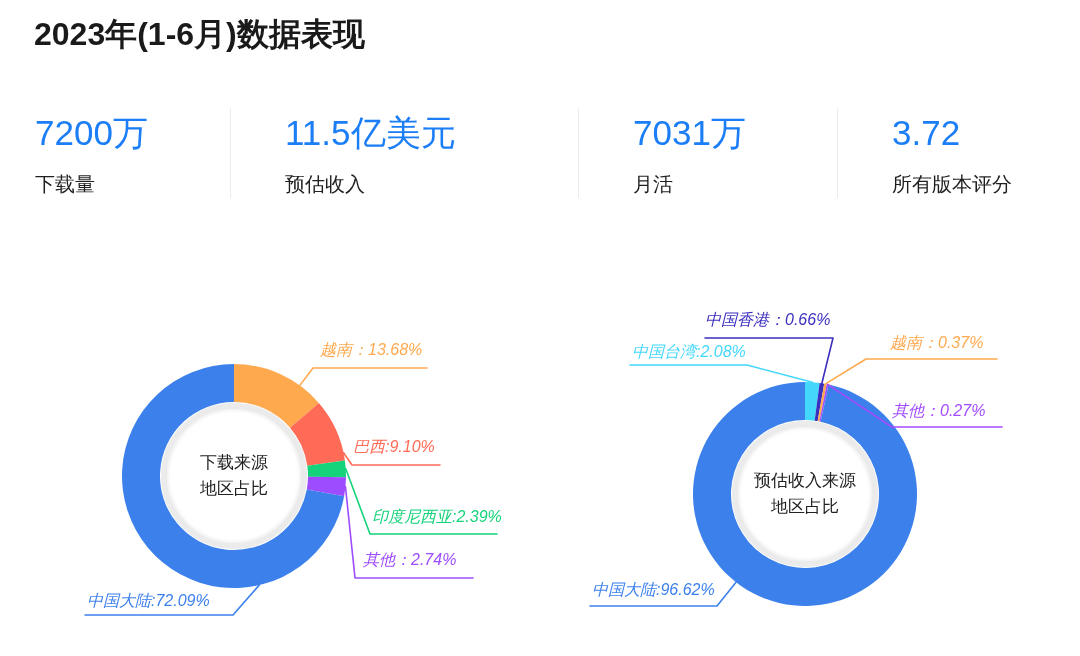 This screenshot has height=656, width=1080. What do you see at coordinates (955, 410) in the screenshot?
I see `data-label: ：0.27%` at bounding box center [955, 410].